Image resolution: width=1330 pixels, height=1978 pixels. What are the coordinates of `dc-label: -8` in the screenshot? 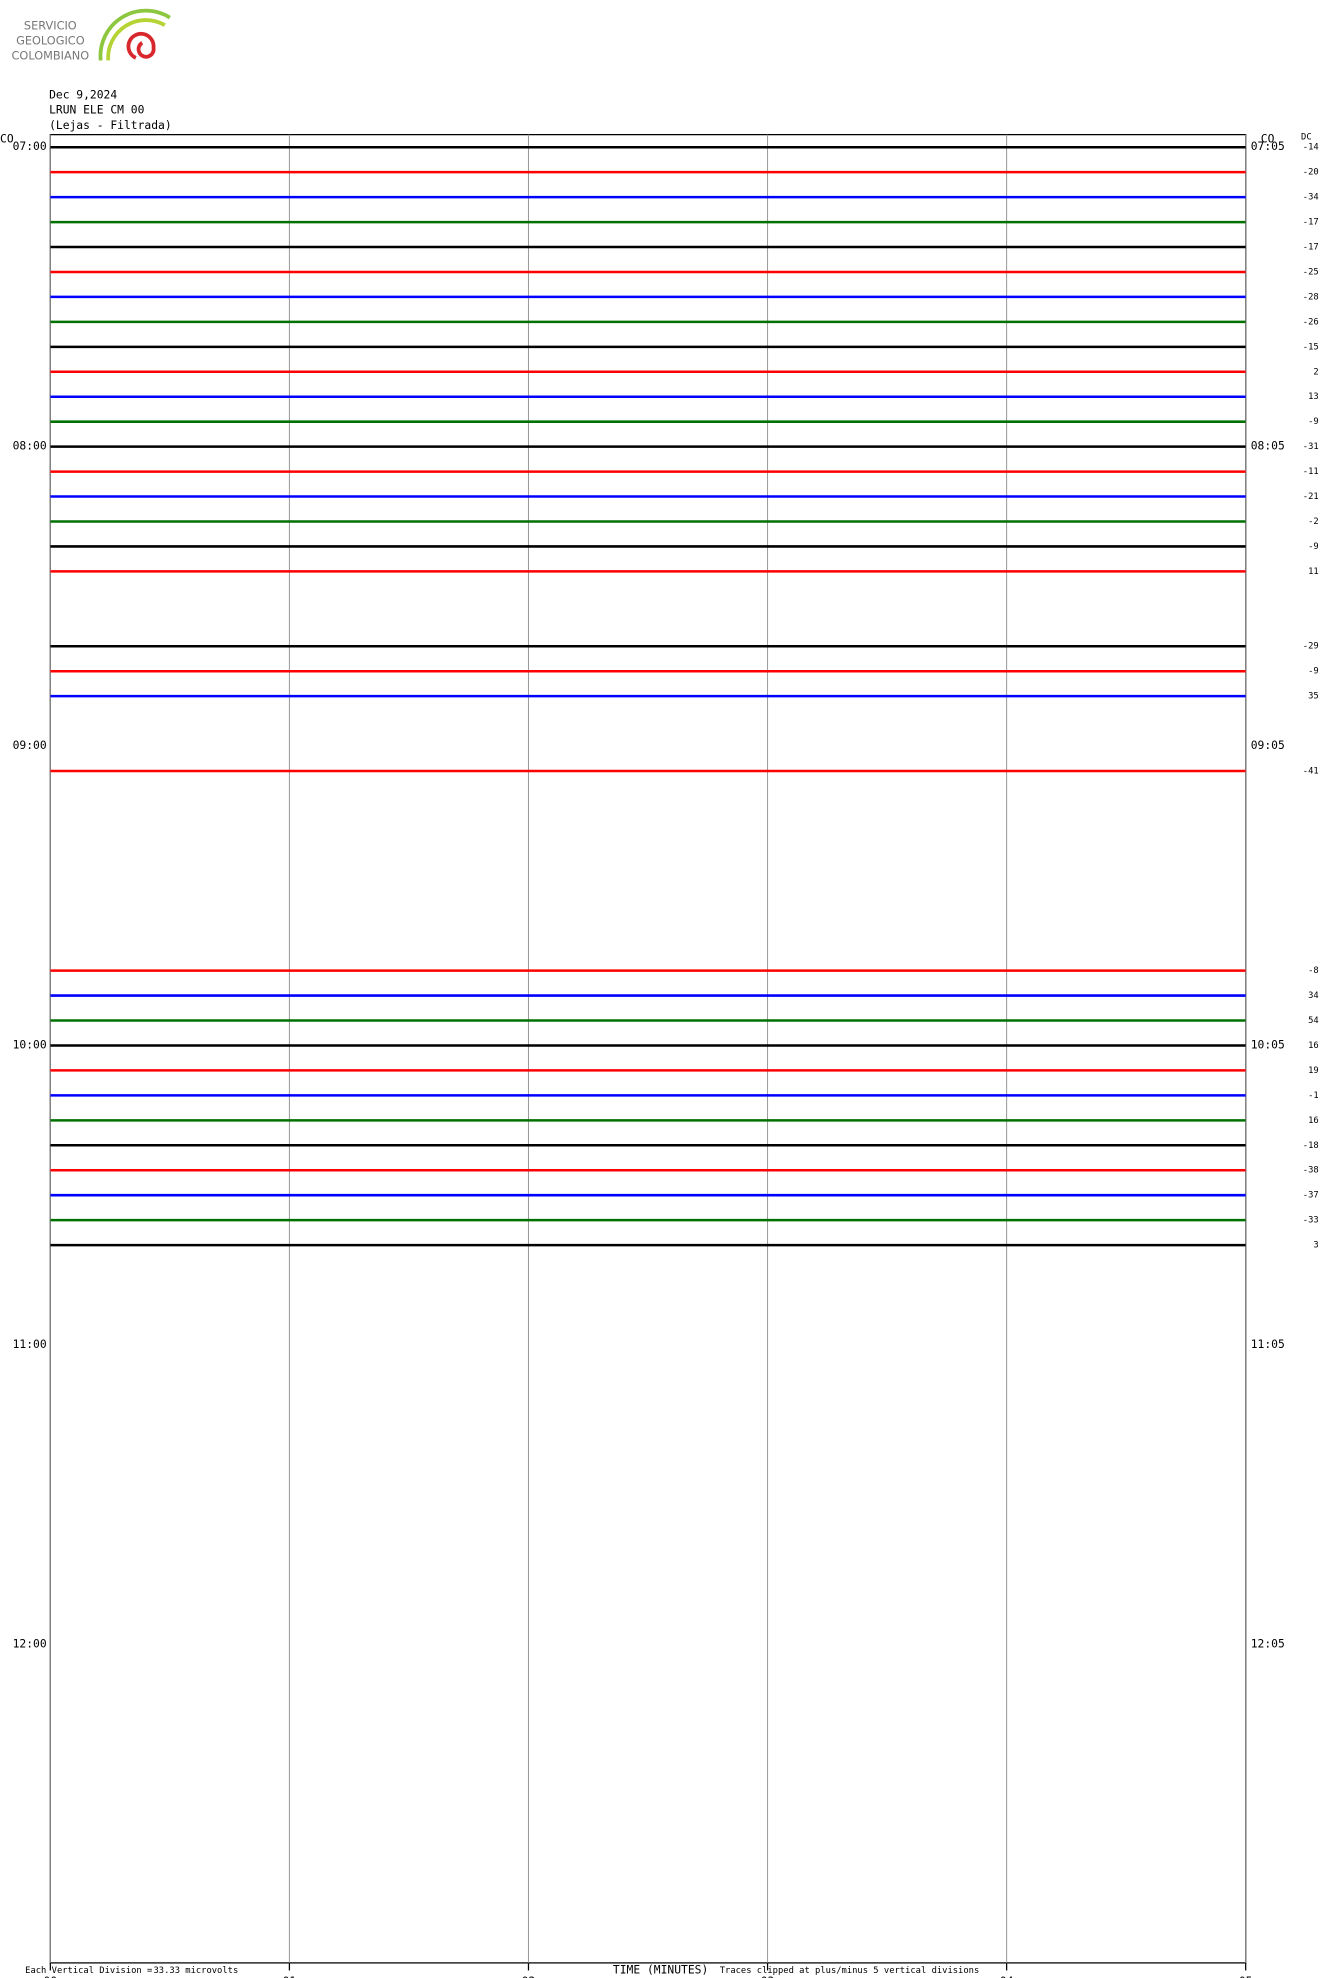 It's located at (1313, 971).